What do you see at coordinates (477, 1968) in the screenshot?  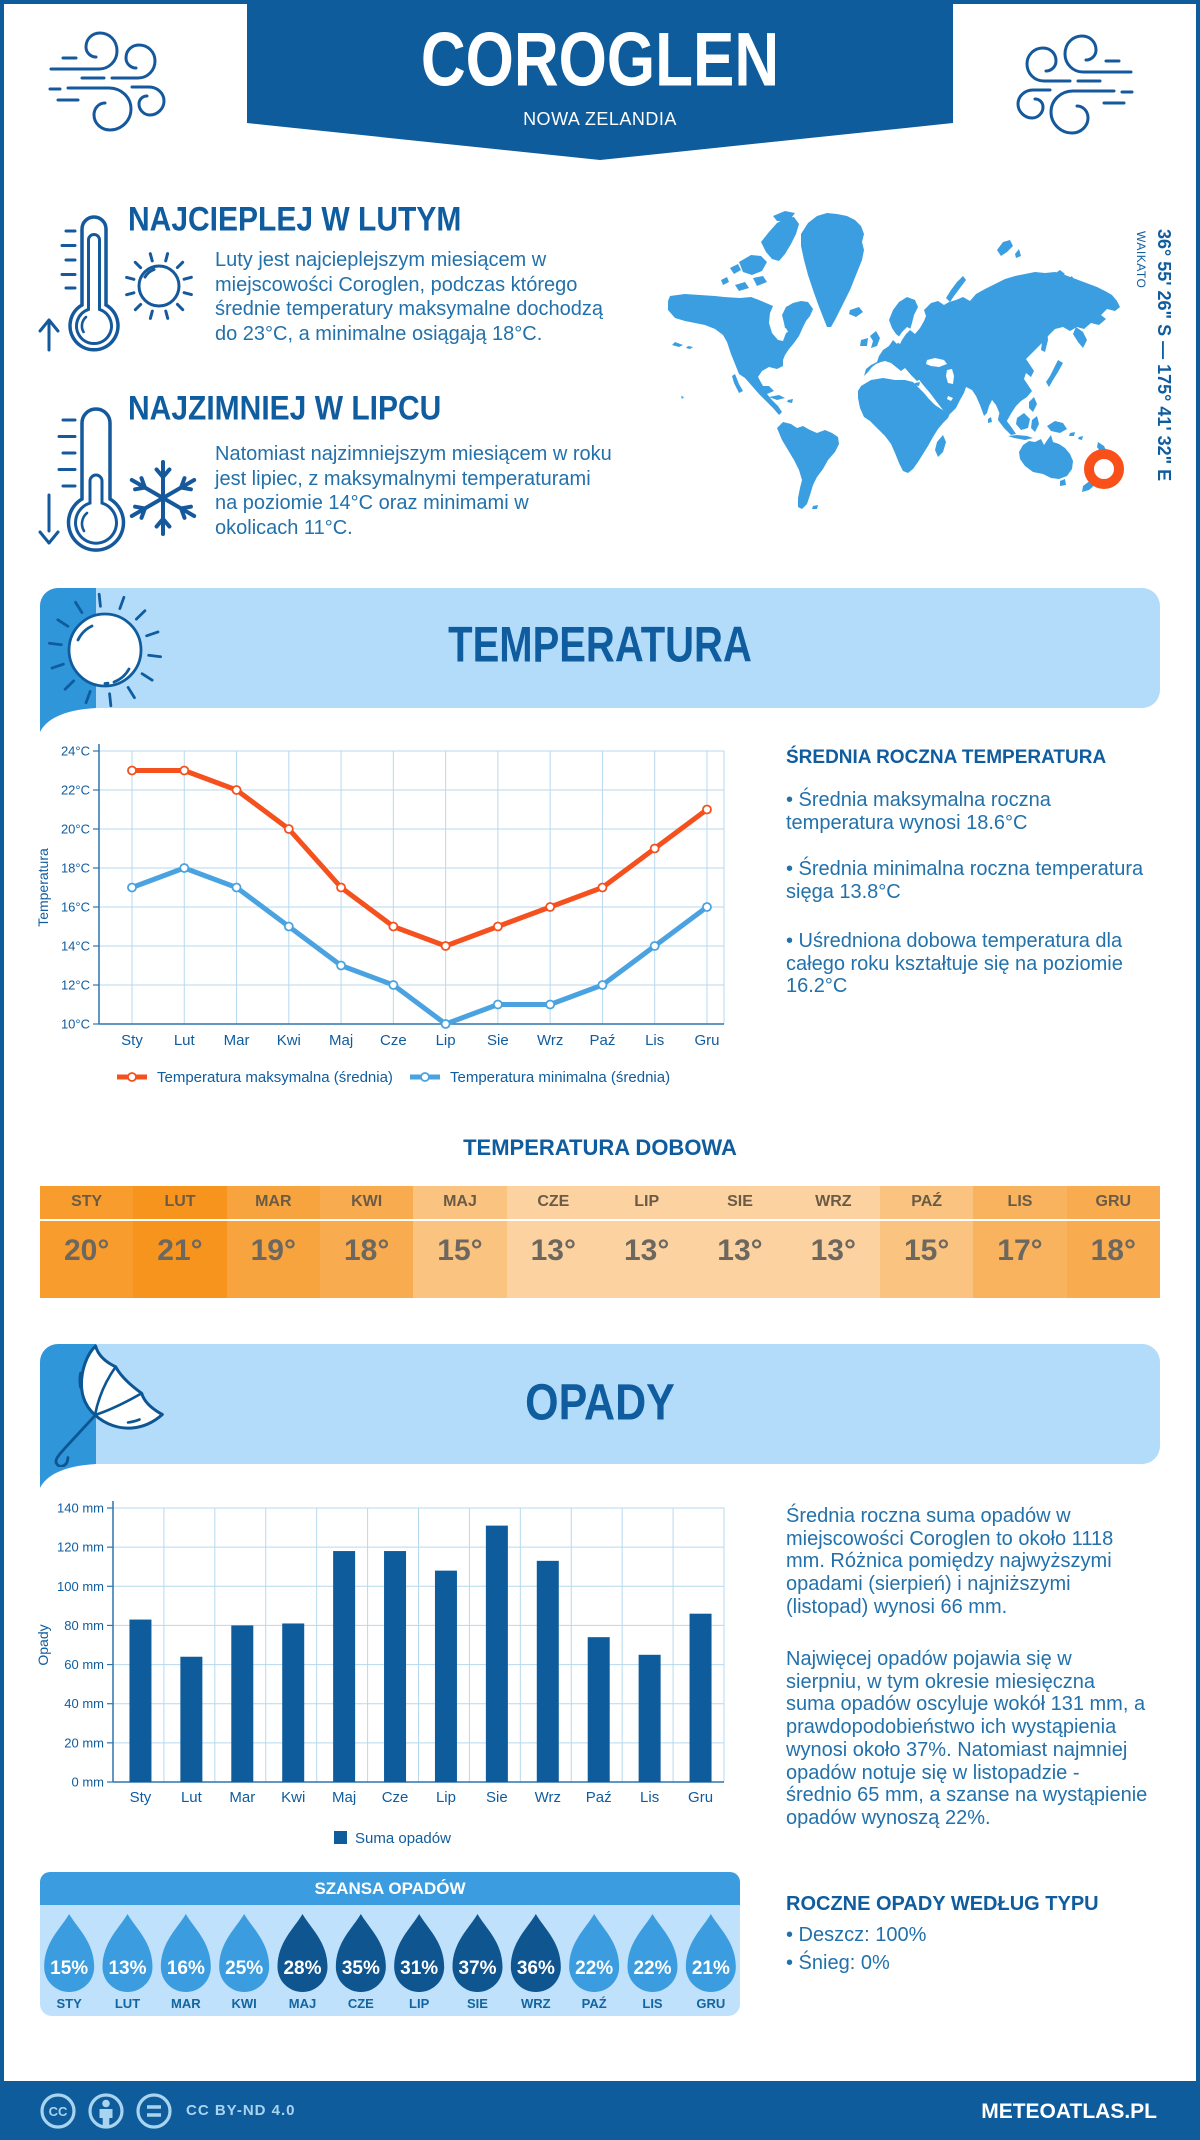 I see `svg-text: 37%` at bounding box center [477, 1968].